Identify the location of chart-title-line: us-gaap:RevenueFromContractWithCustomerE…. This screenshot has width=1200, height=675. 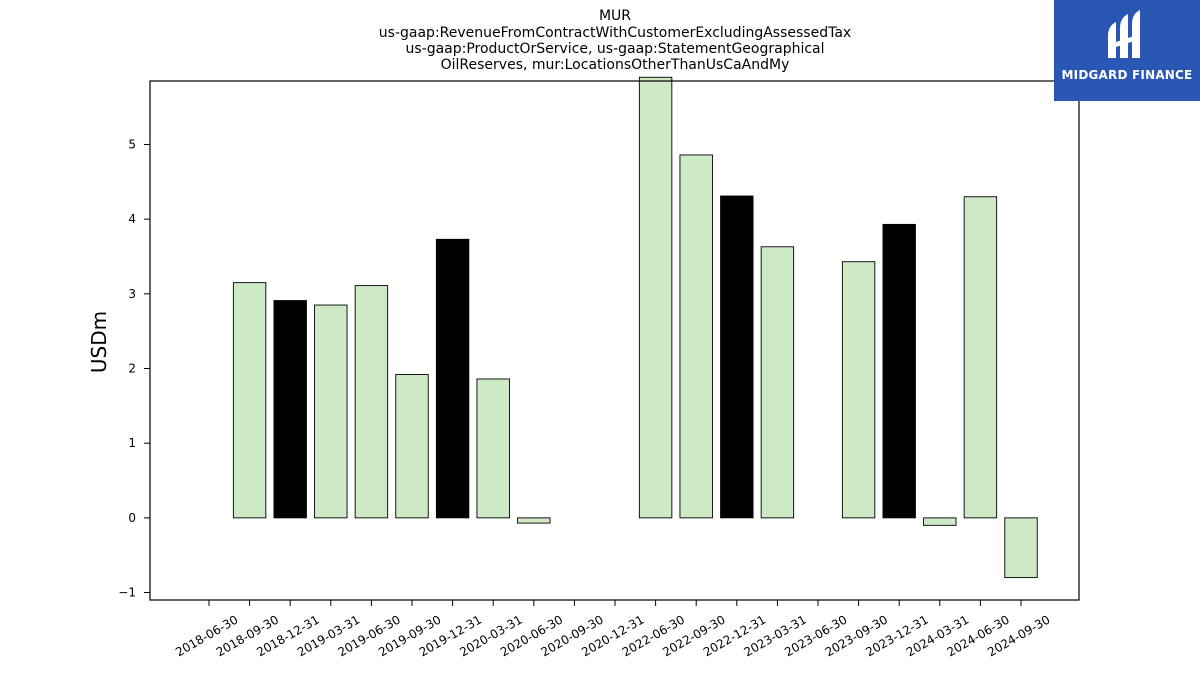
(615, 33).